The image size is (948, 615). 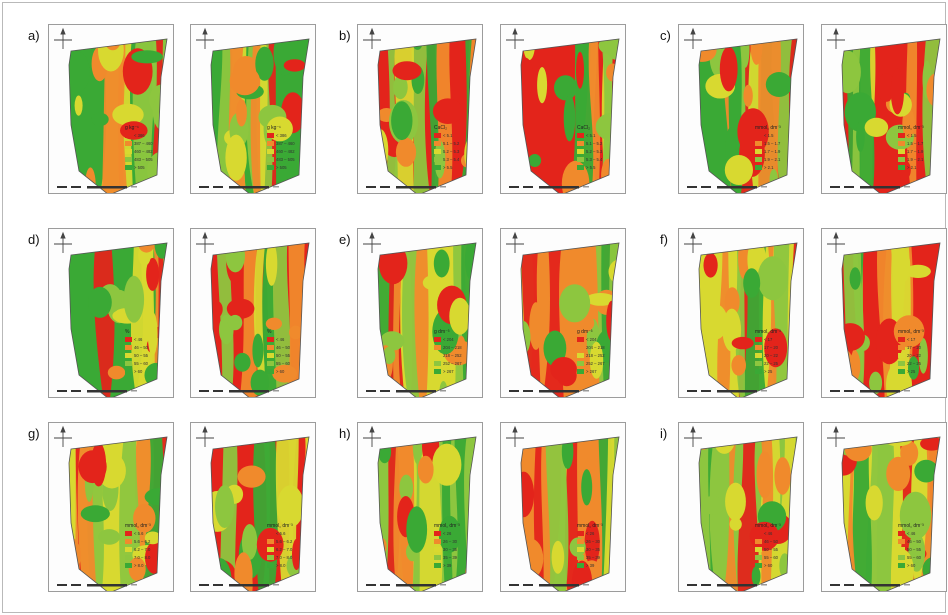 What do you see at coordinates (563, 507) in the screenshot?
I see `map-h-2: mmol꜀ dm⁻³ < 26 26 – 30 30 – 35 35 – 39 > 39` at bounding box center [563, 507].